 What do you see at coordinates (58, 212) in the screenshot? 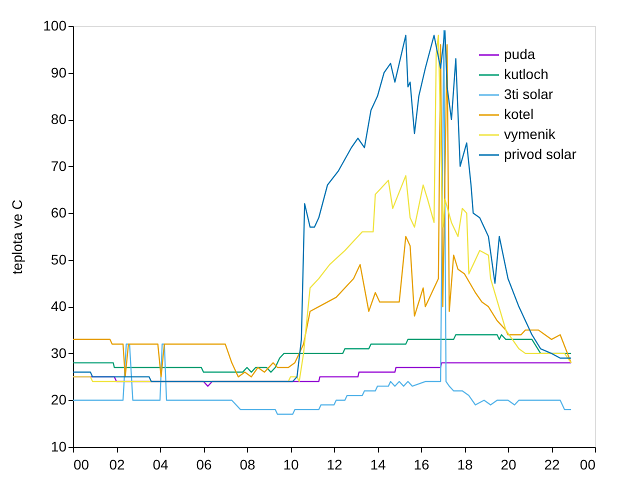
I see `y-tick-label: 60` at bounding box center [58, 212].